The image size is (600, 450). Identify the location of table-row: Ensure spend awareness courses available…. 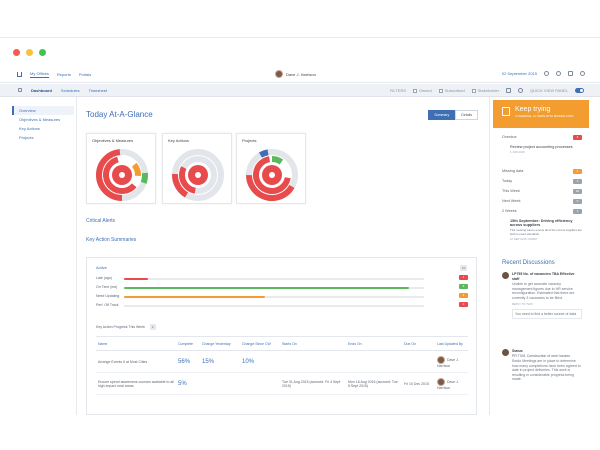
(282, 383).